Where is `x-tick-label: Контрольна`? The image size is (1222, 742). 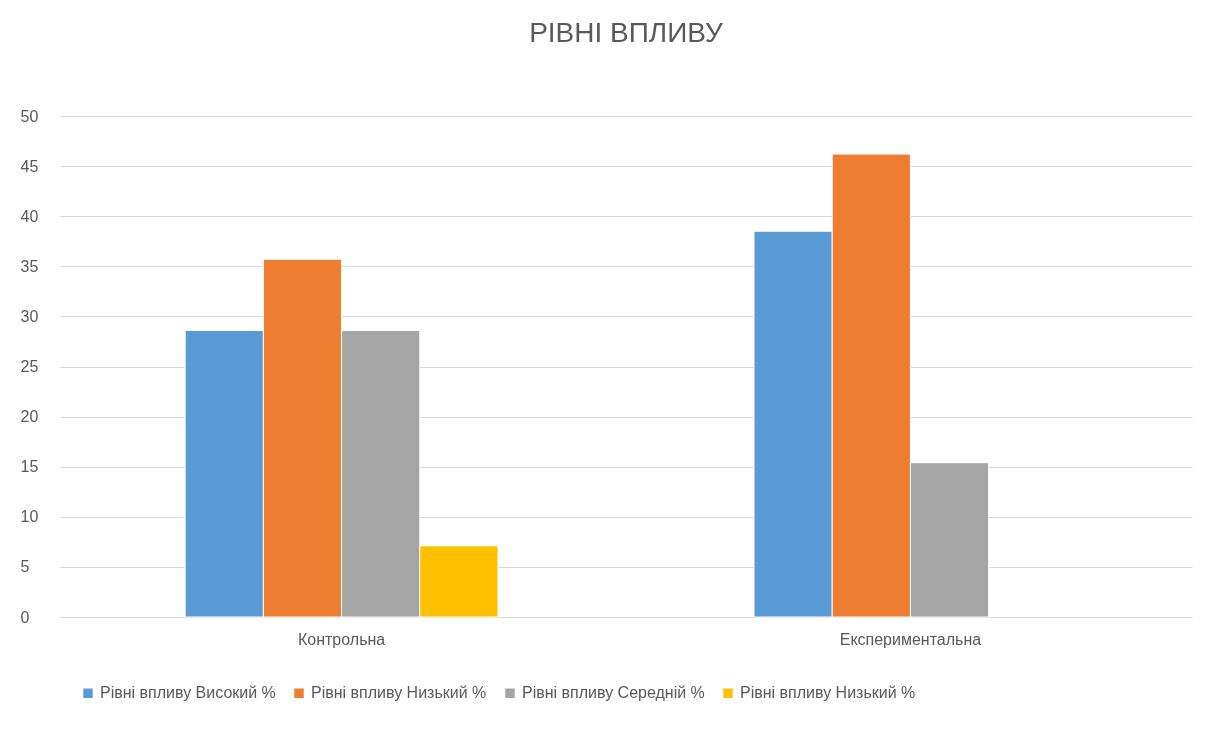 x-tick-label: Контрольна is located at coordinates (341, 639).